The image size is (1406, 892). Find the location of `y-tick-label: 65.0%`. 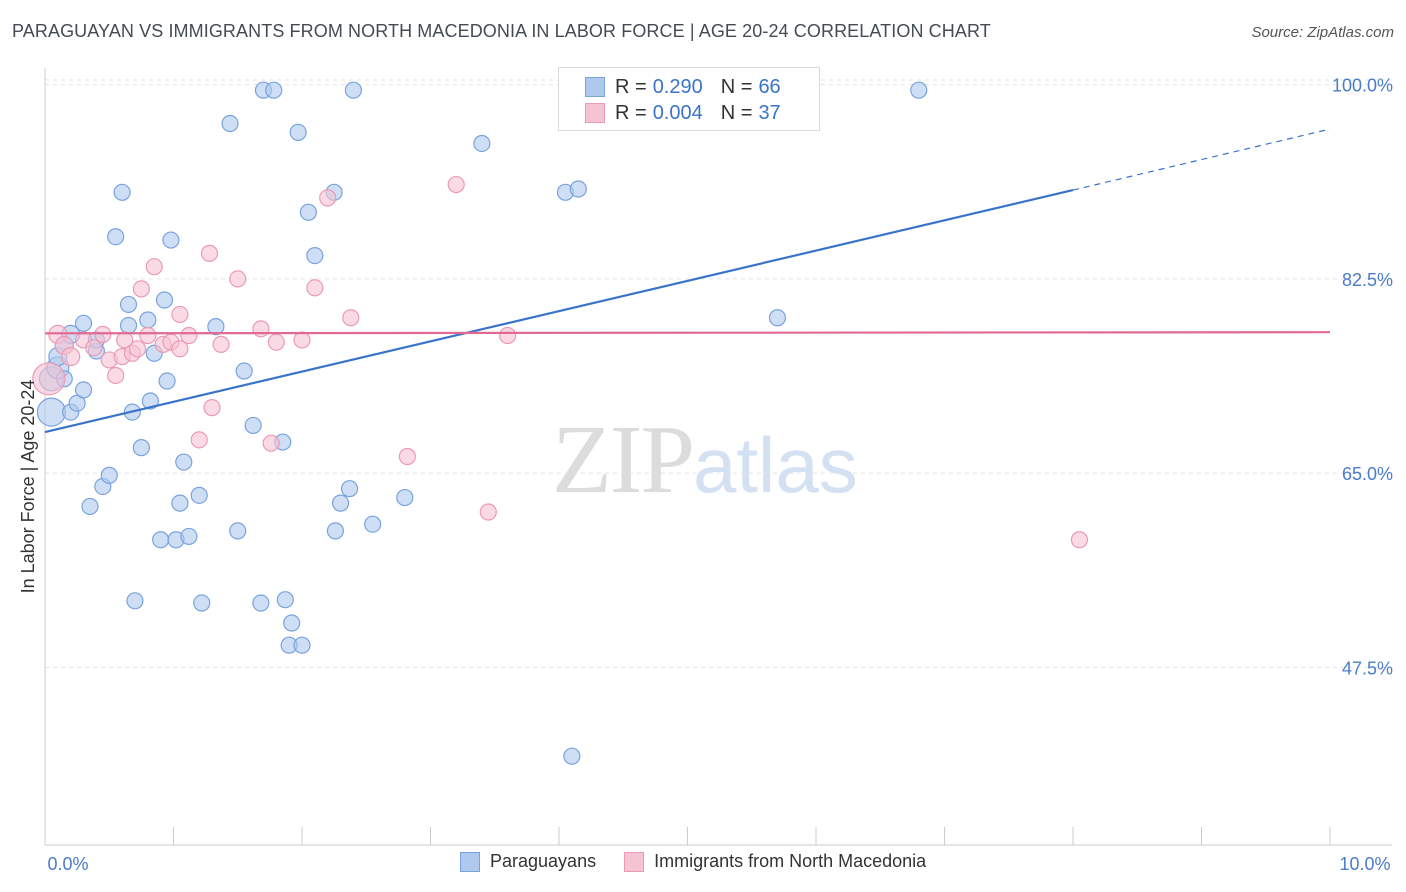

y-tick-label: 65.0% is located at coordinates (1367, 474).